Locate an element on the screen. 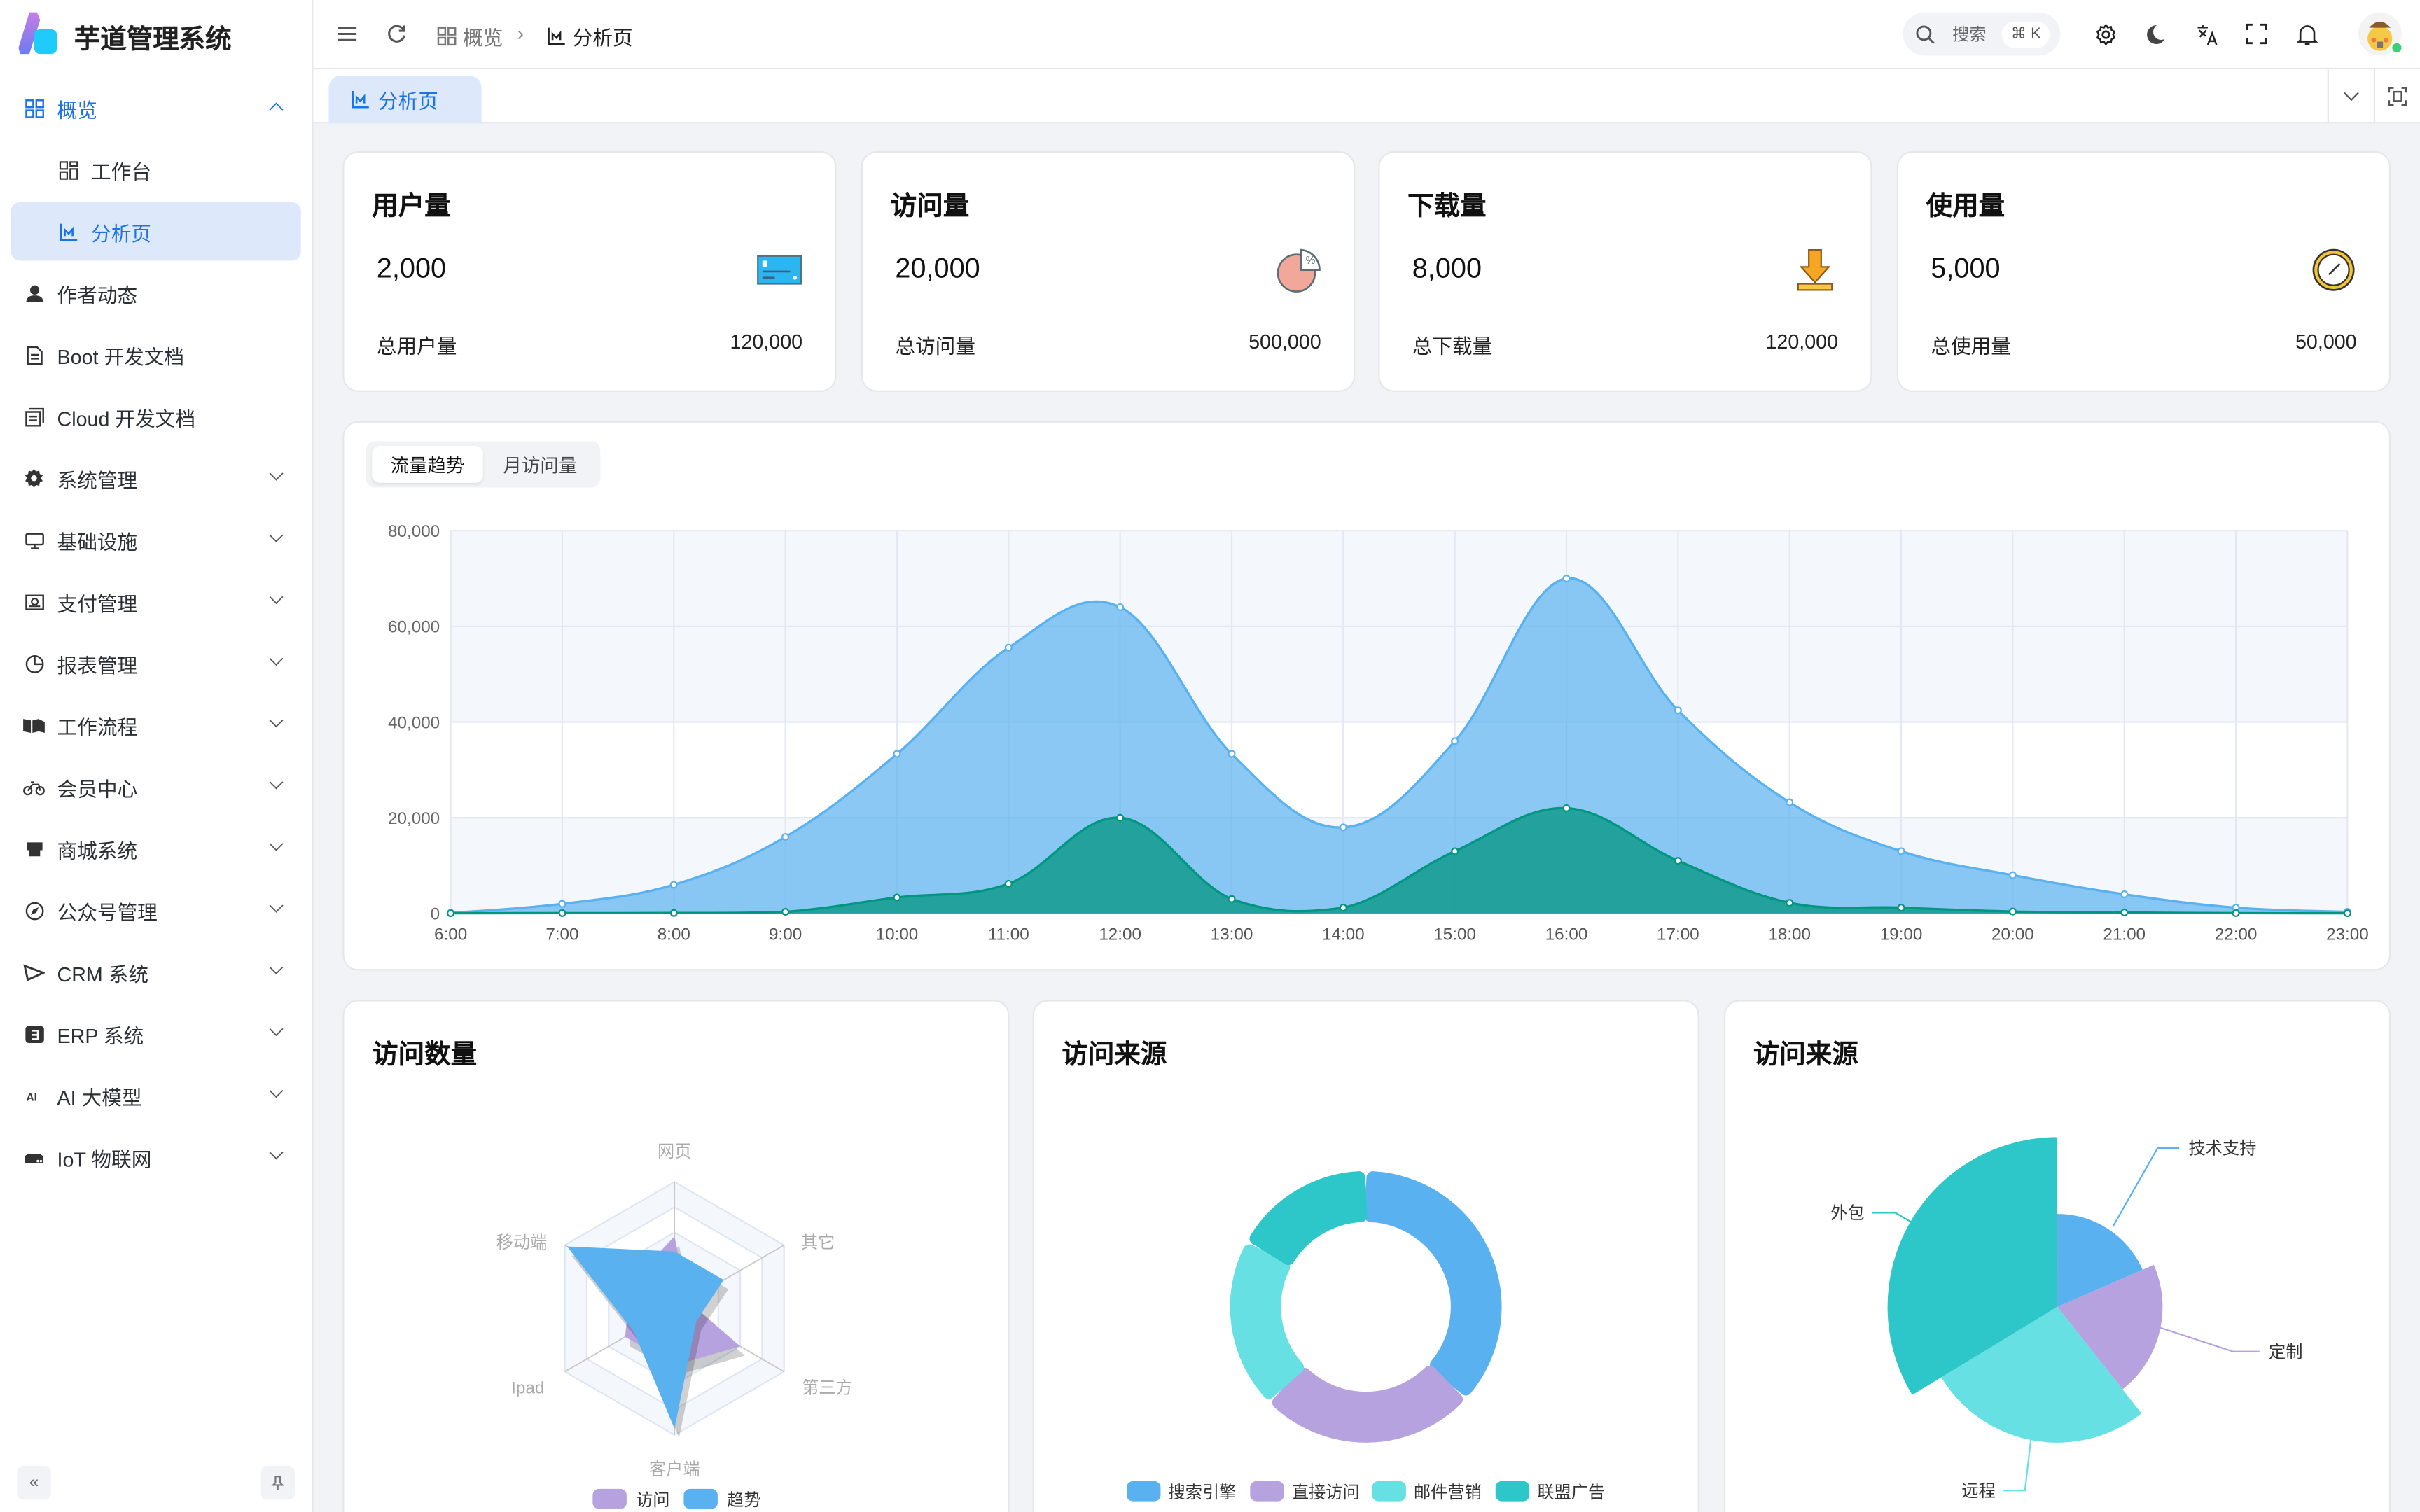  legend-label: 搜索引擎 is located at coordinates (1202, 1492).